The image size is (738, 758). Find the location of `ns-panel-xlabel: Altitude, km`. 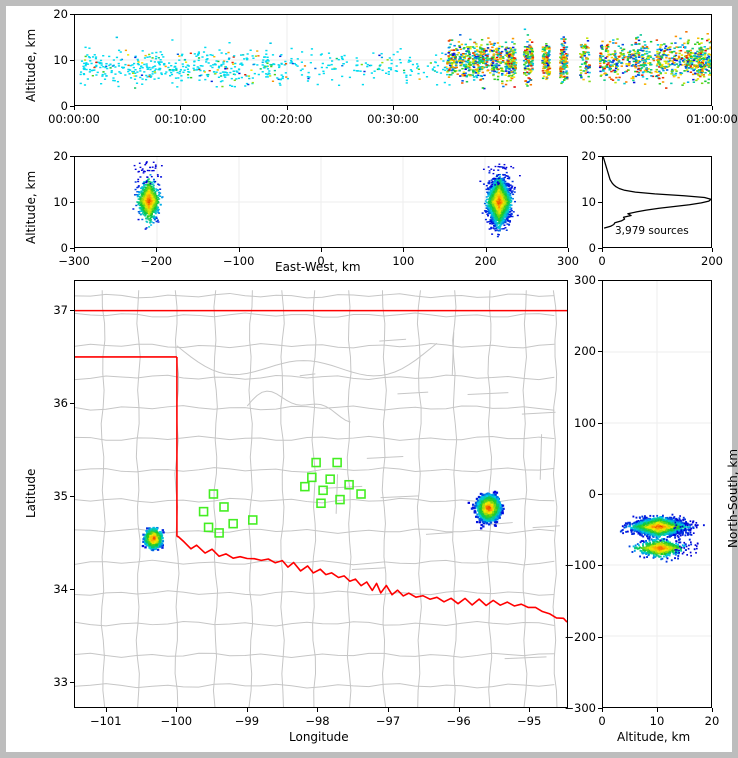

ns-panel-xlabel: Altitude, km is located at coordinates (654, 737).